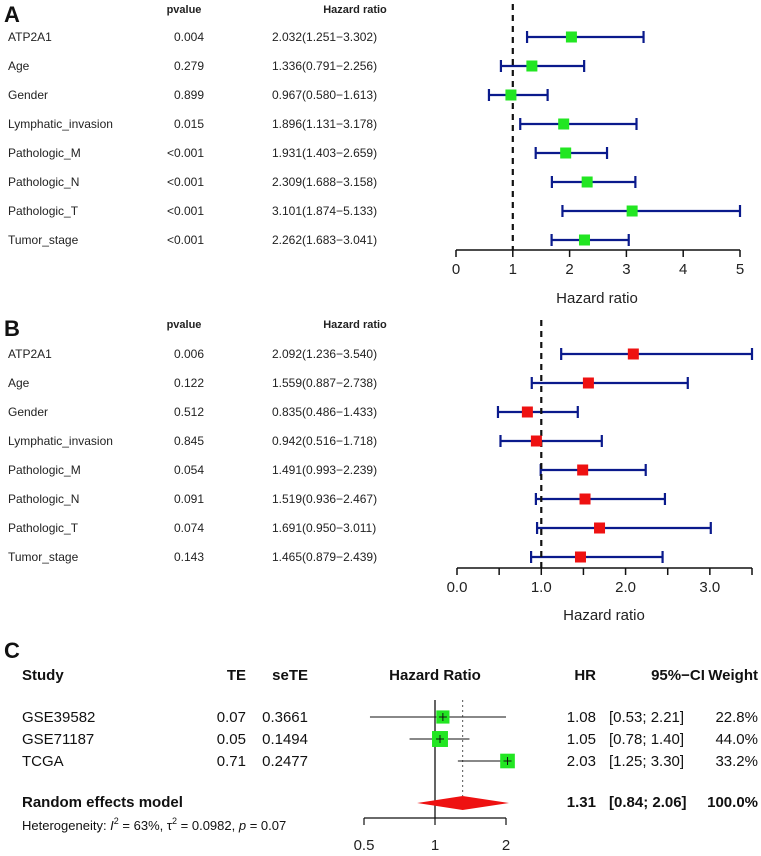  I want to click on row-hr-text: 1.336(0.791−2.256), so click(324, 66).